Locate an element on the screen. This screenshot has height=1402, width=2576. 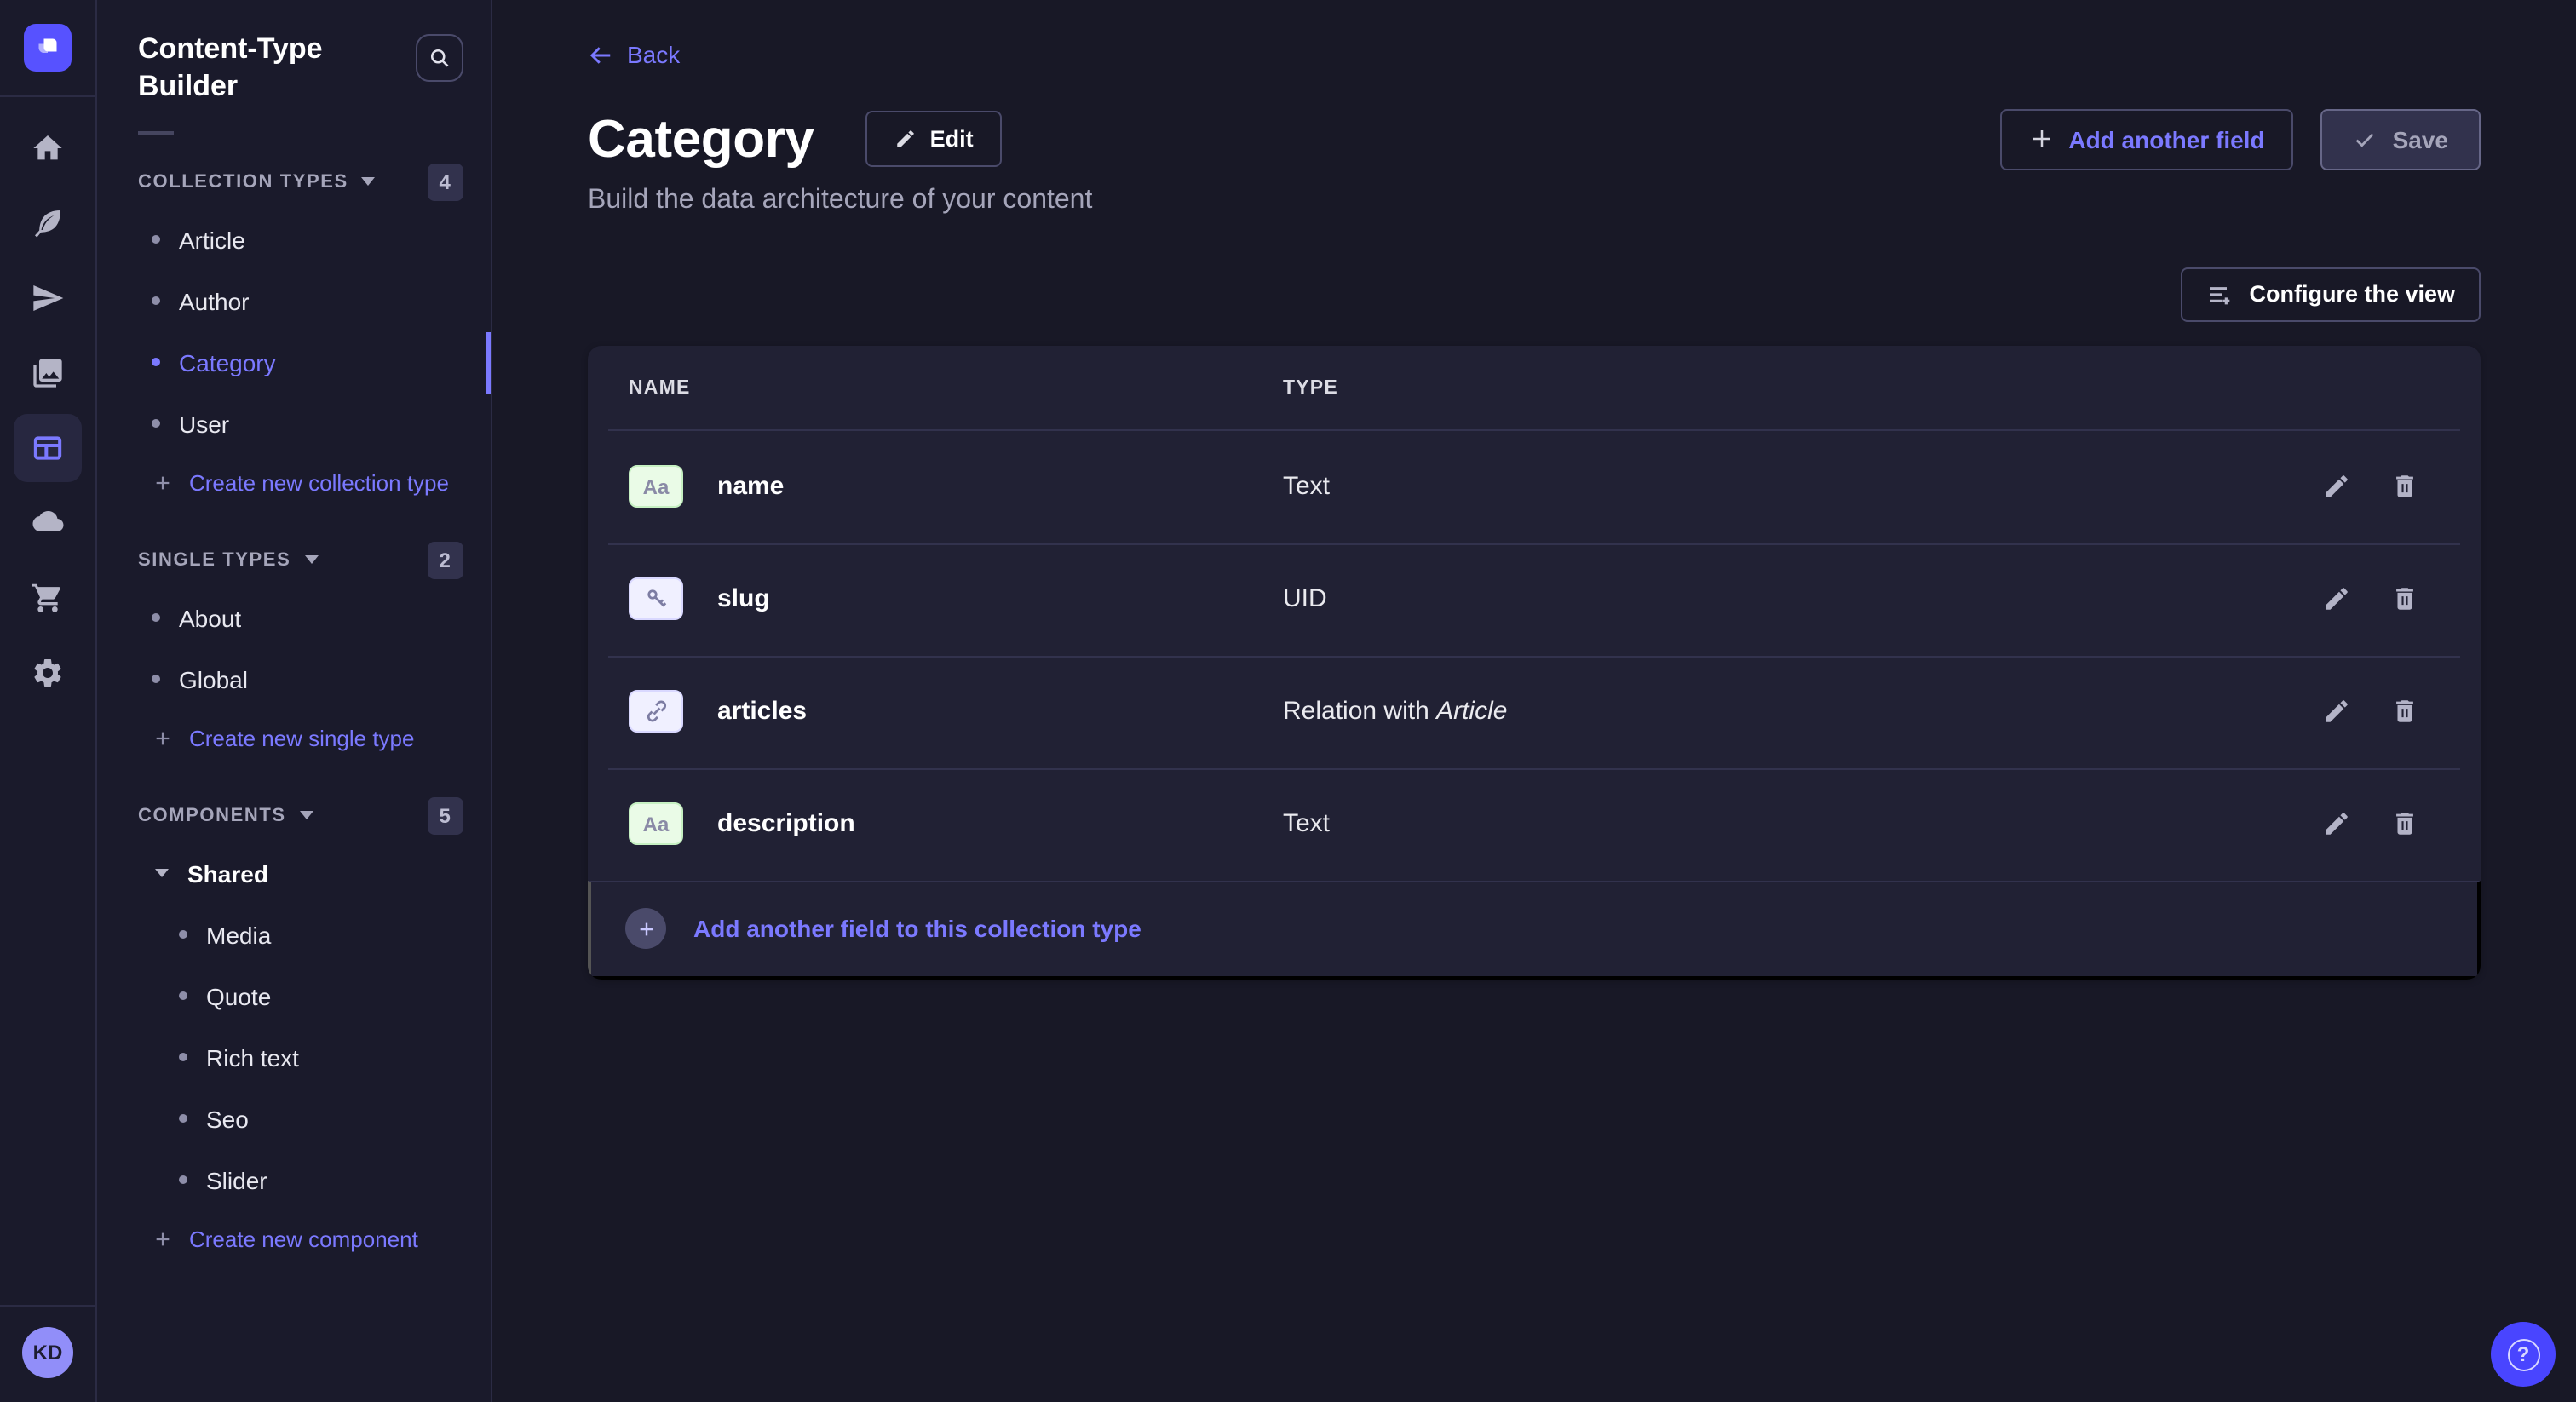
section-header-components: COMPONENTS 5 is located at coordinates (301, 816).